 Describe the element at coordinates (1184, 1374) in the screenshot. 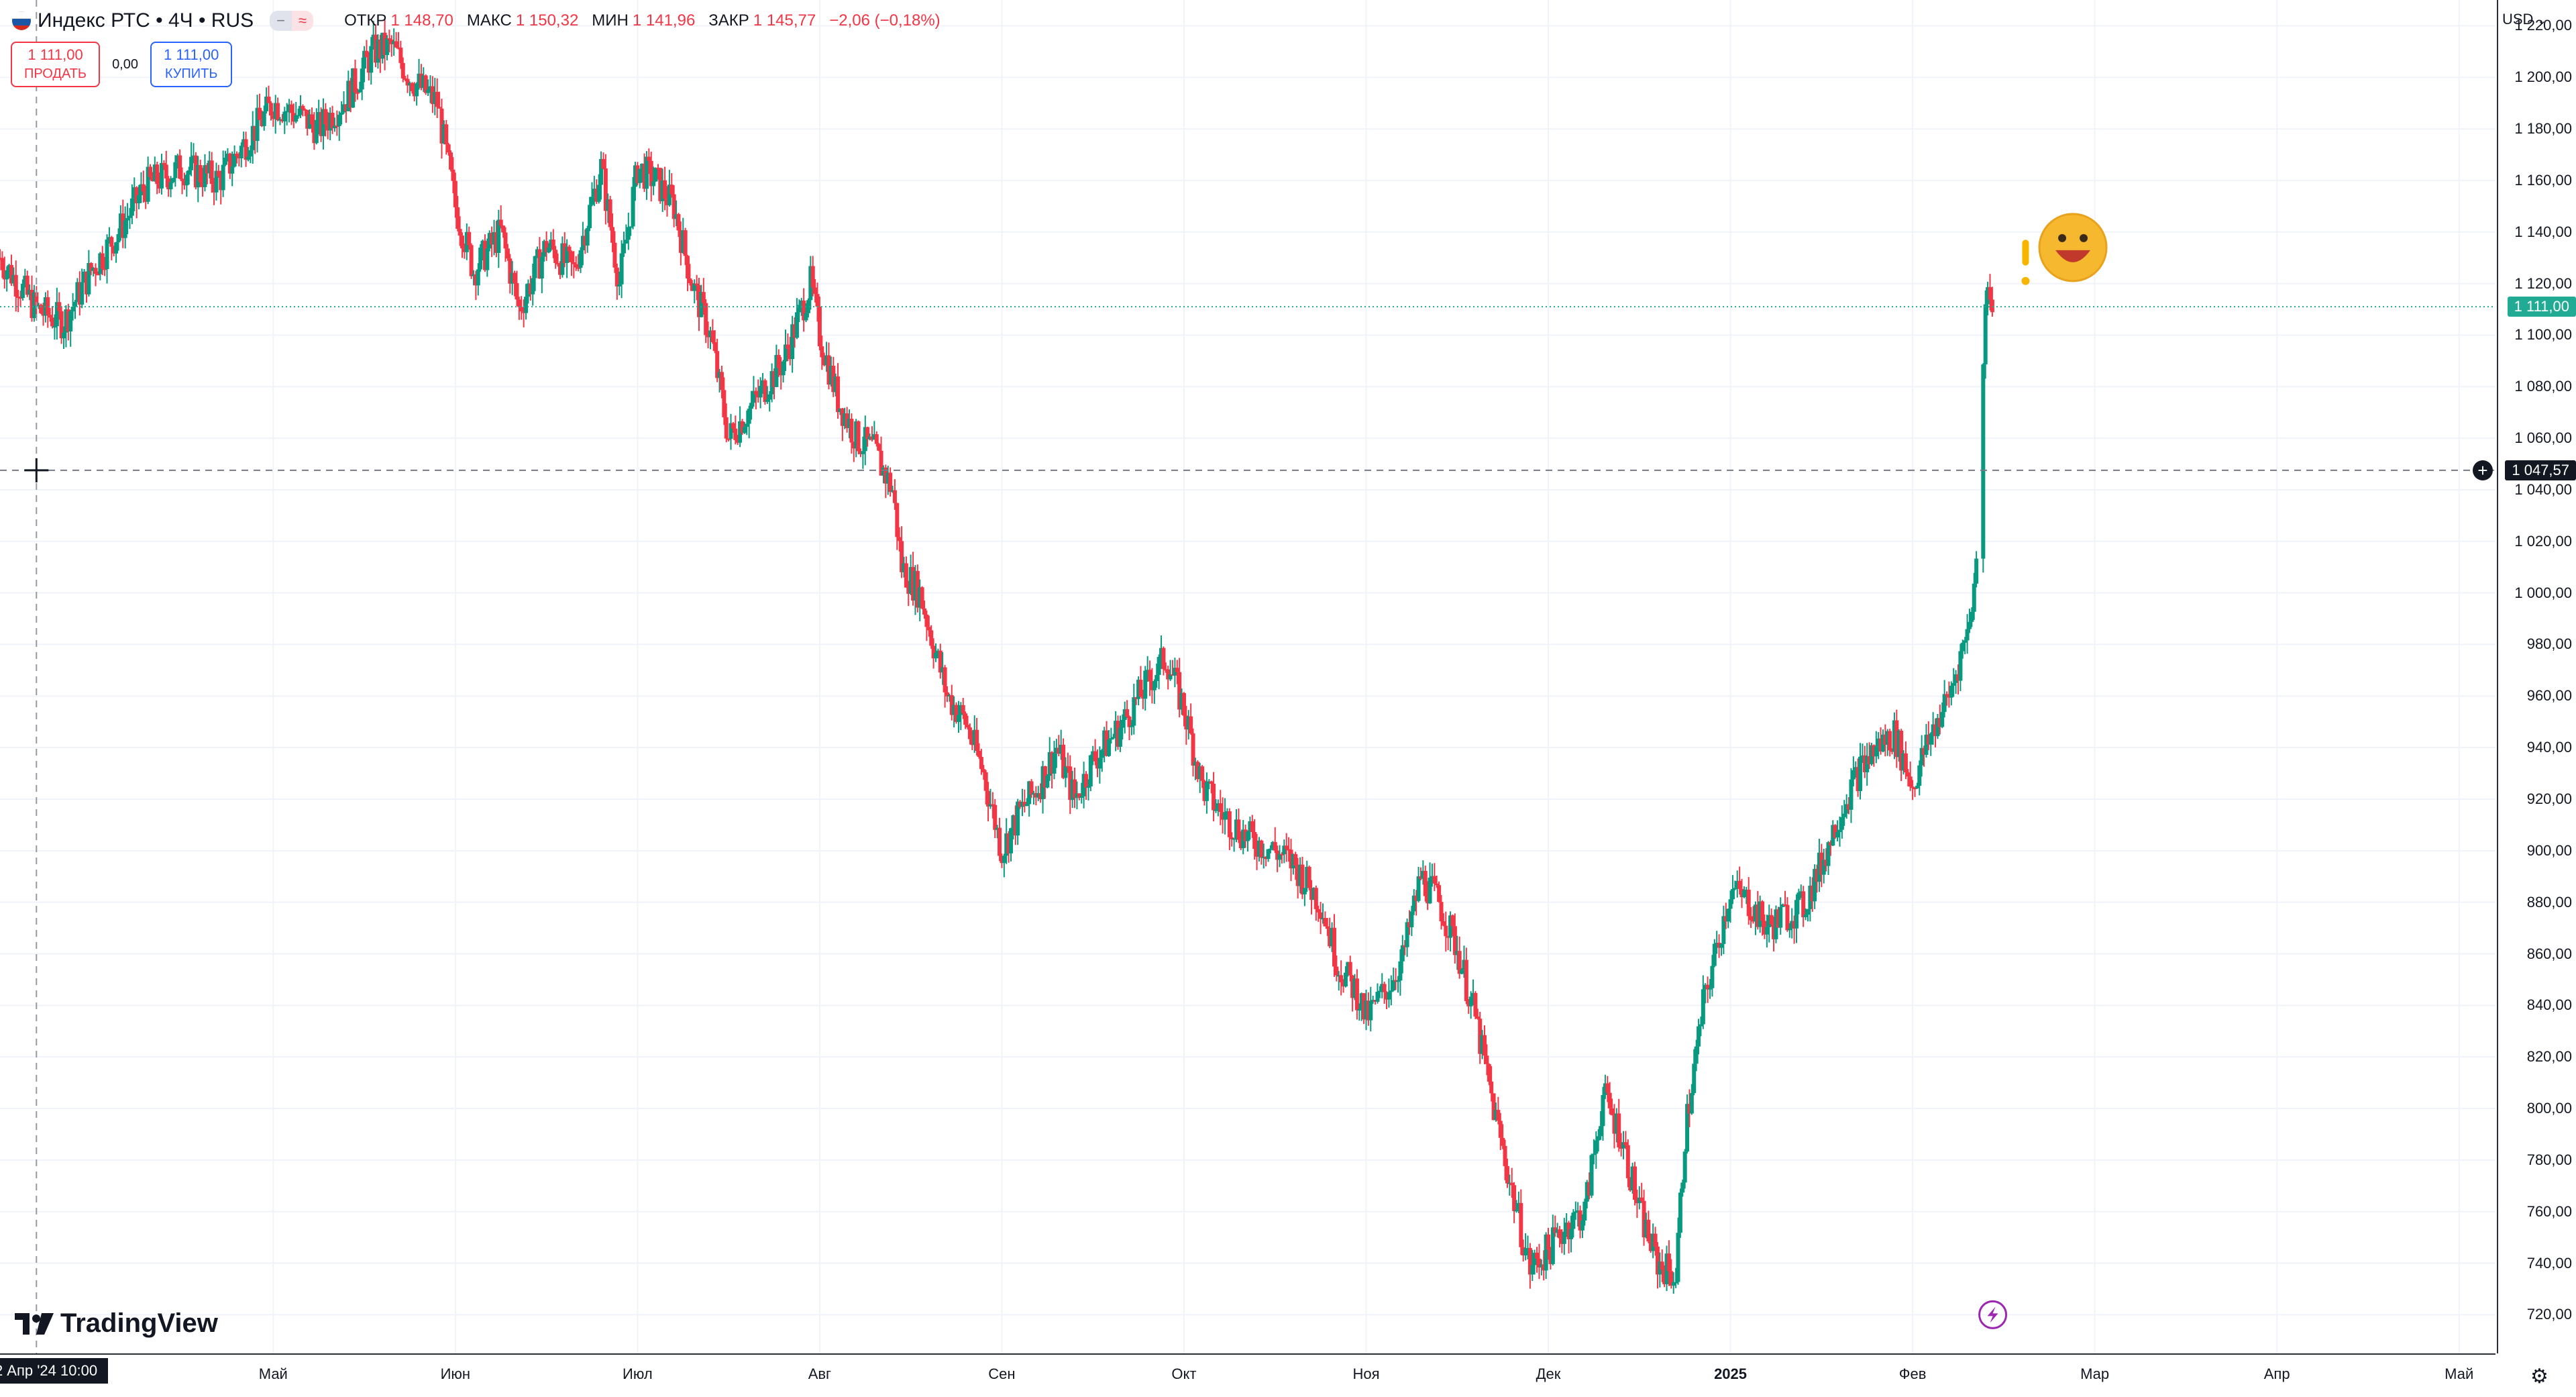

I see `time-tick-label: Окт` at that location.